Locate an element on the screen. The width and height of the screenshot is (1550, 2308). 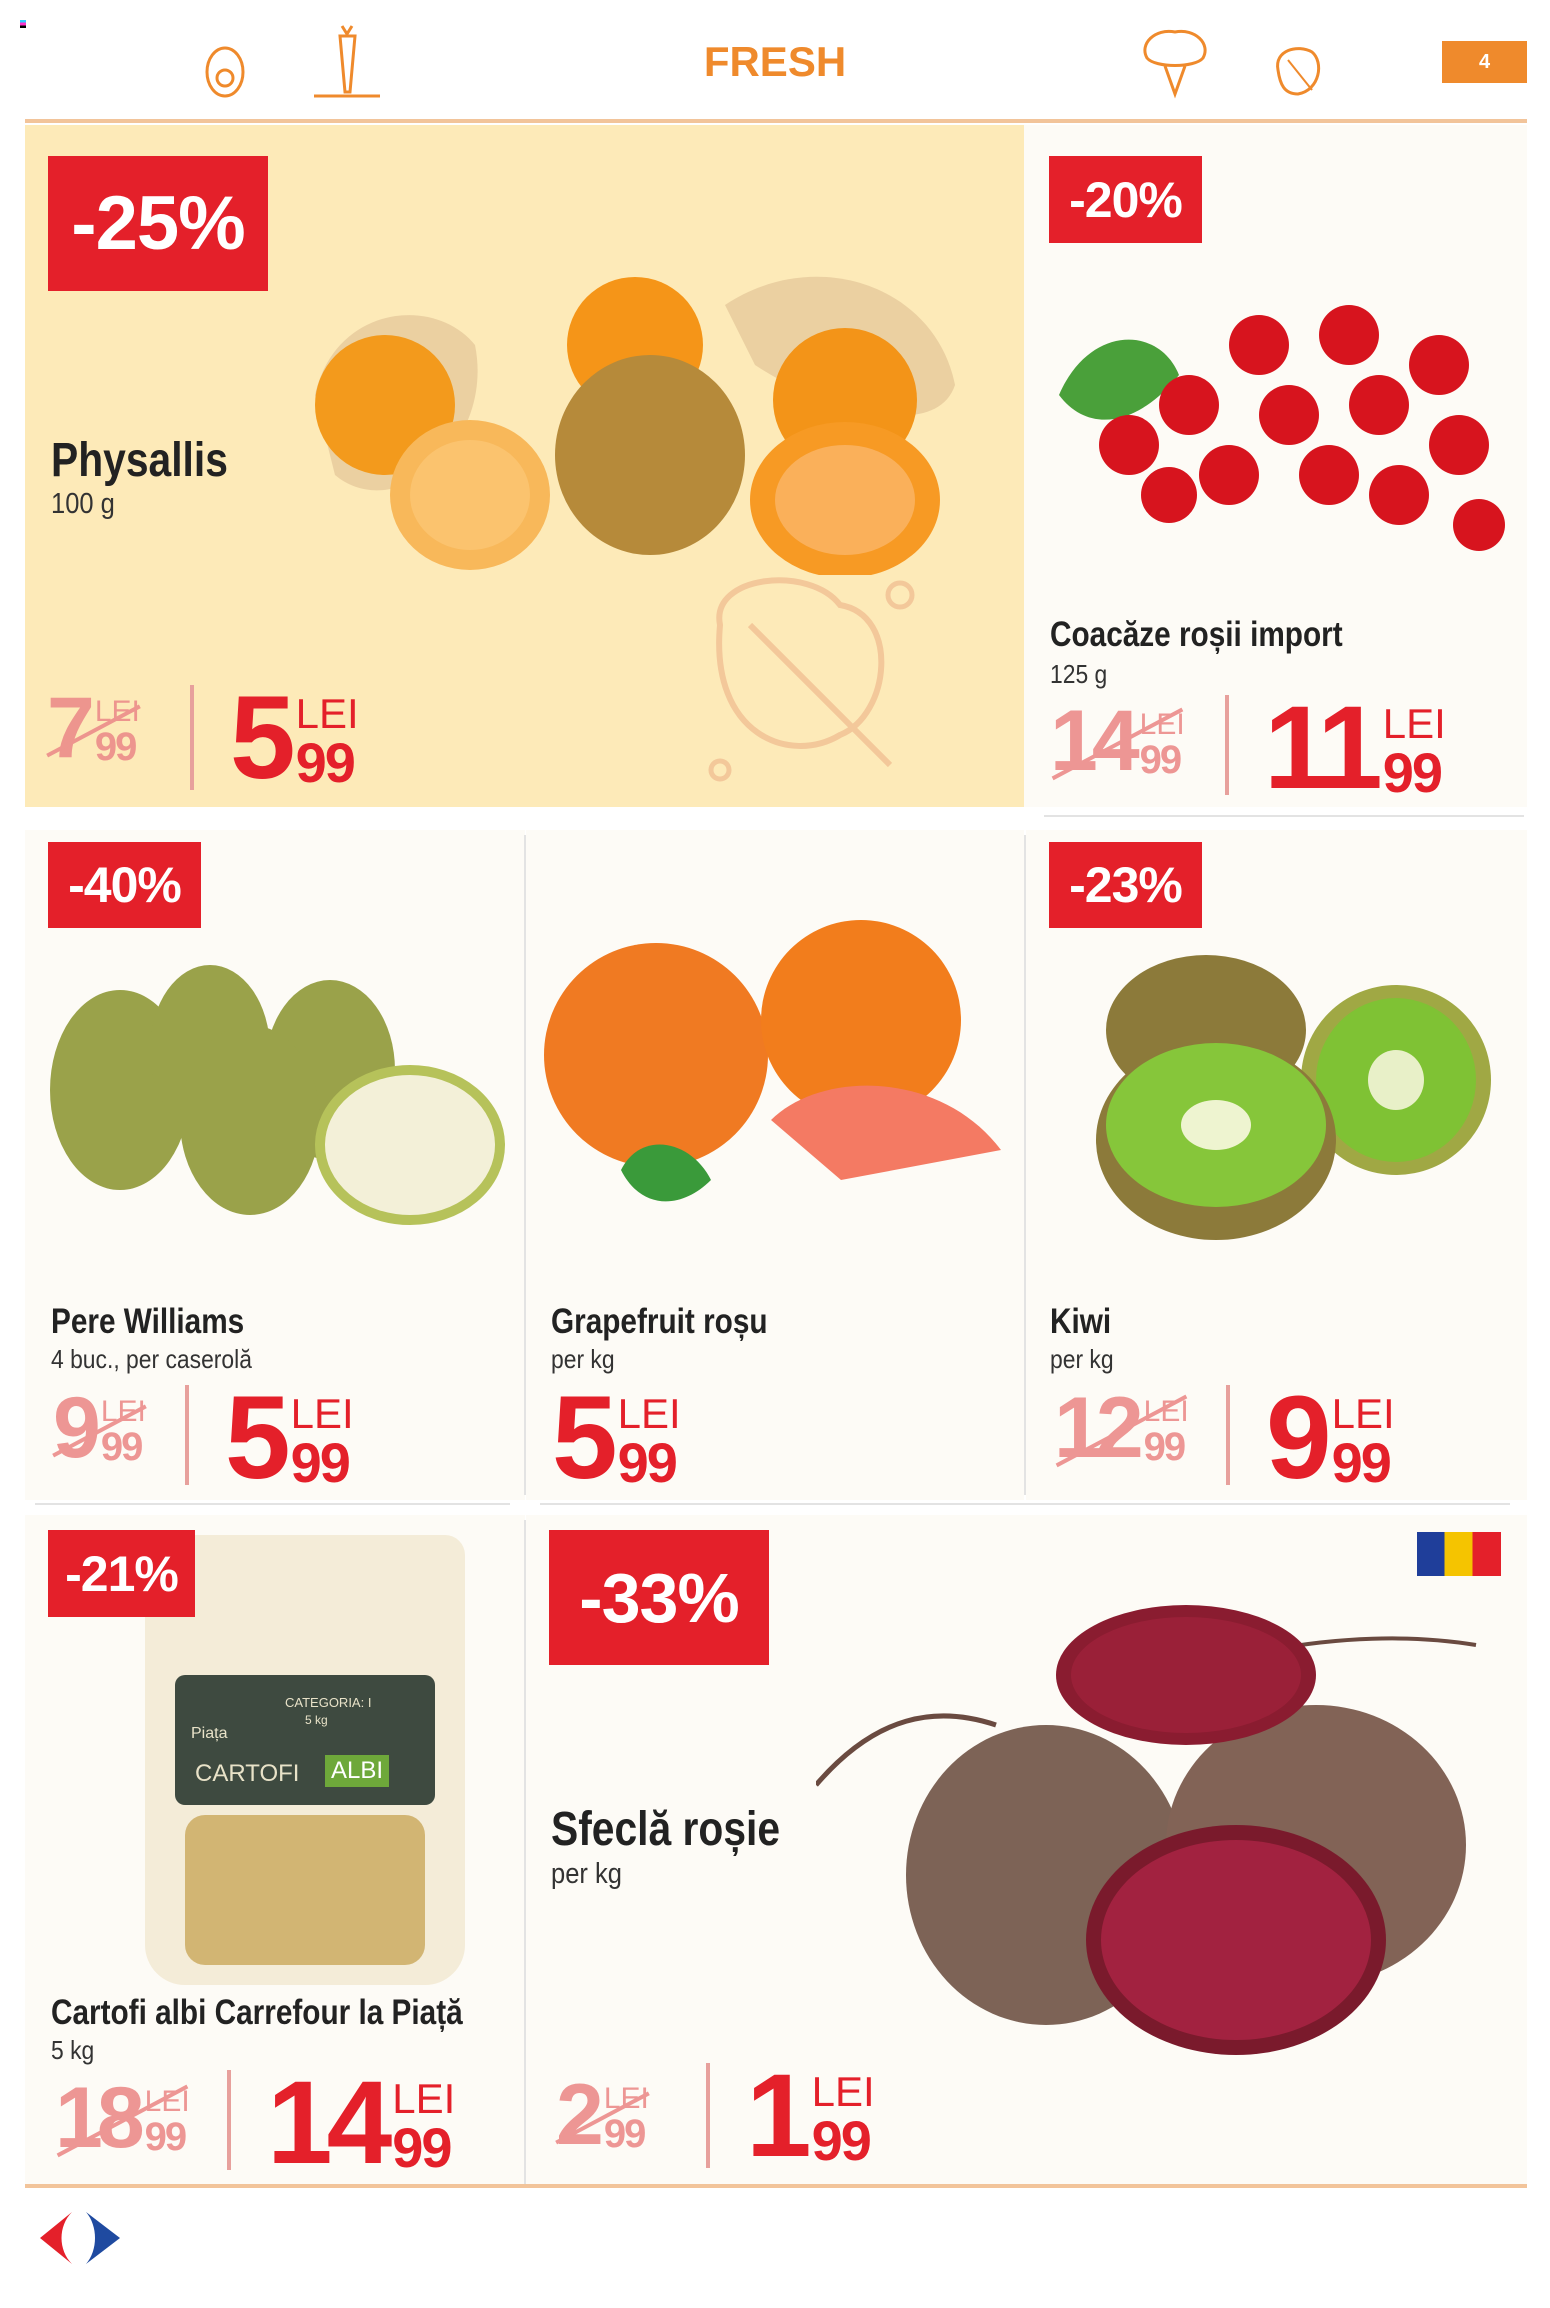
carrot-icon is located at coordinates (347, 61).